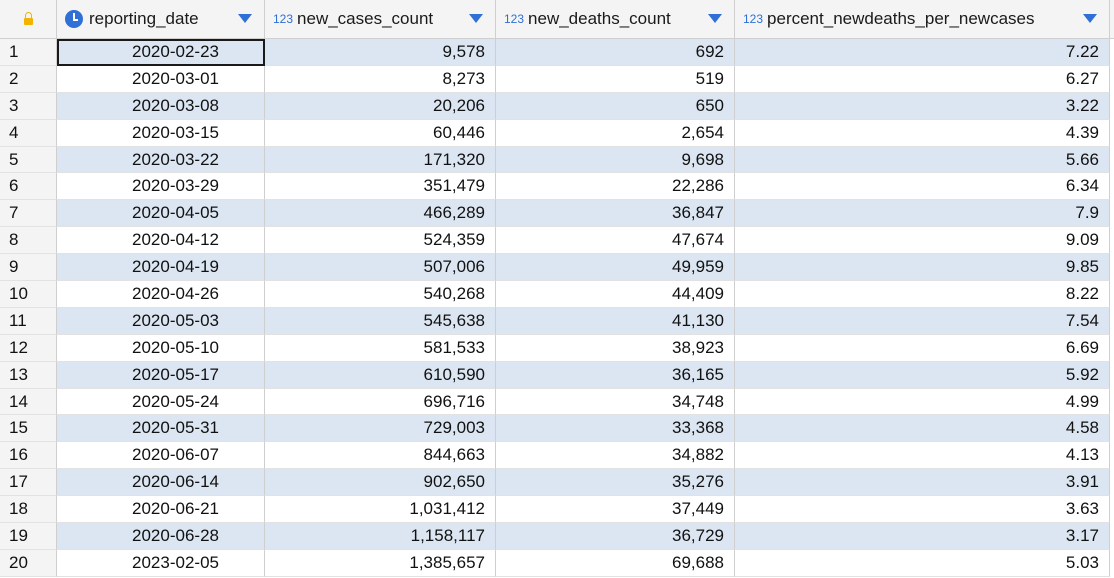 The height and width of the screenshot is (578, 1114). Describe the element at coordinates (380, 483) in the screenshot. I see `cell-new-cases-count: 902,650` at that location.